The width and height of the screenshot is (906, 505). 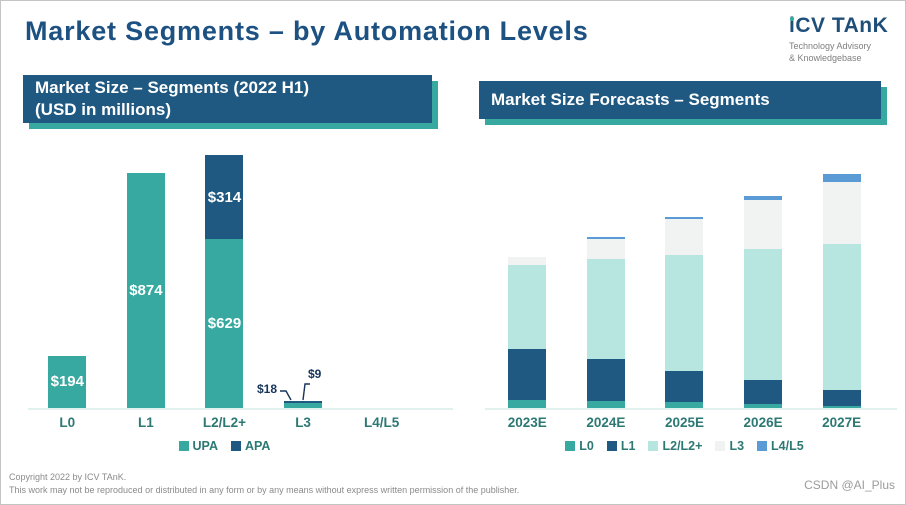 I want to click on bar-segment-l0-2024e, so click(x=605, y=404).